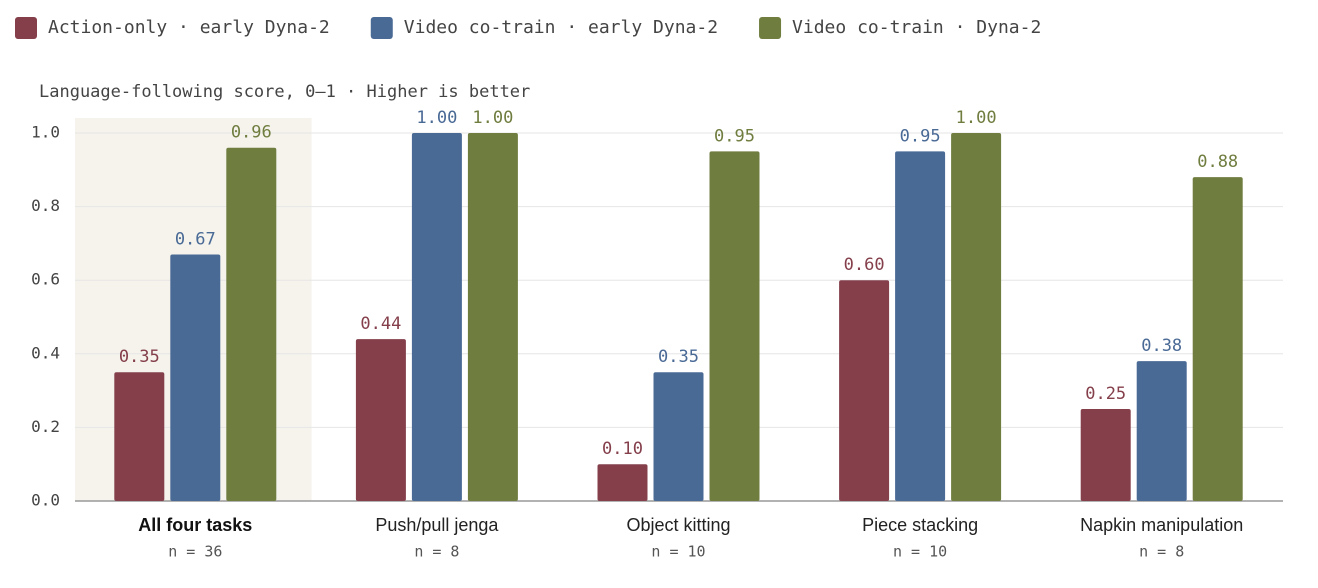 Image resolution: width=1318 pixels, height=588 pixels. What do you see at coordinates (45, 426) in the screenshot?
I see `y-tick-label: 0.2` at bounding box center [45, 426].